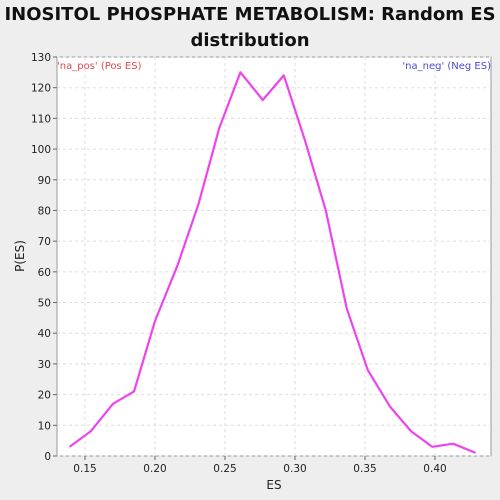  I want to click on chart-title-line-1: INOSITOL PHOSPHATE METABOLISM: Random ES, so click(250, 14).